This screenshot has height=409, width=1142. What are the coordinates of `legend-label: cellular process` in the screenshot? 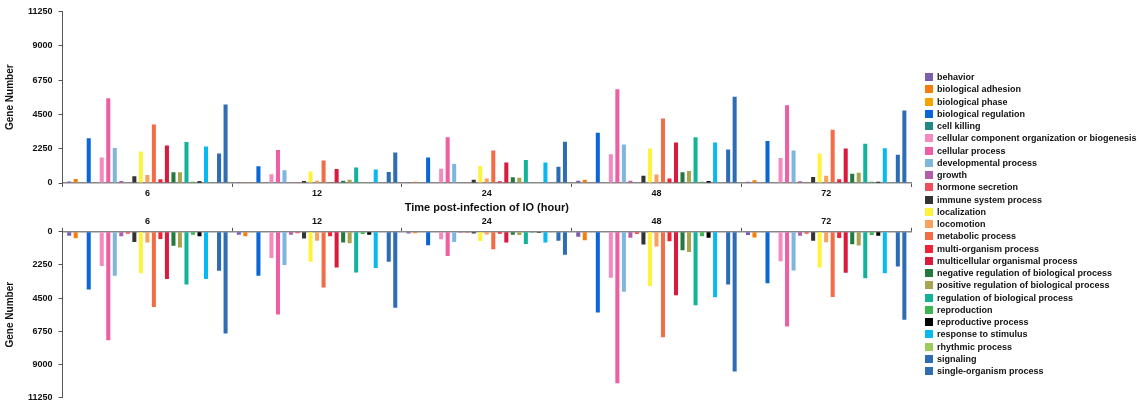 It's located at (971, 150).